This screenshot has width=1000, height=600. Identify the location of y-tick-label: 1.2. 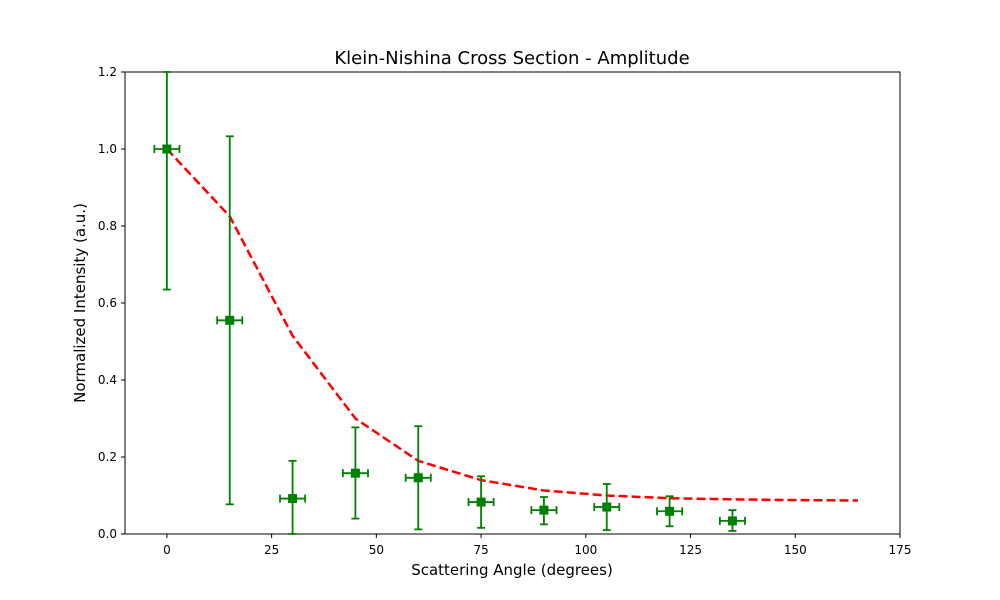
(107, 72).